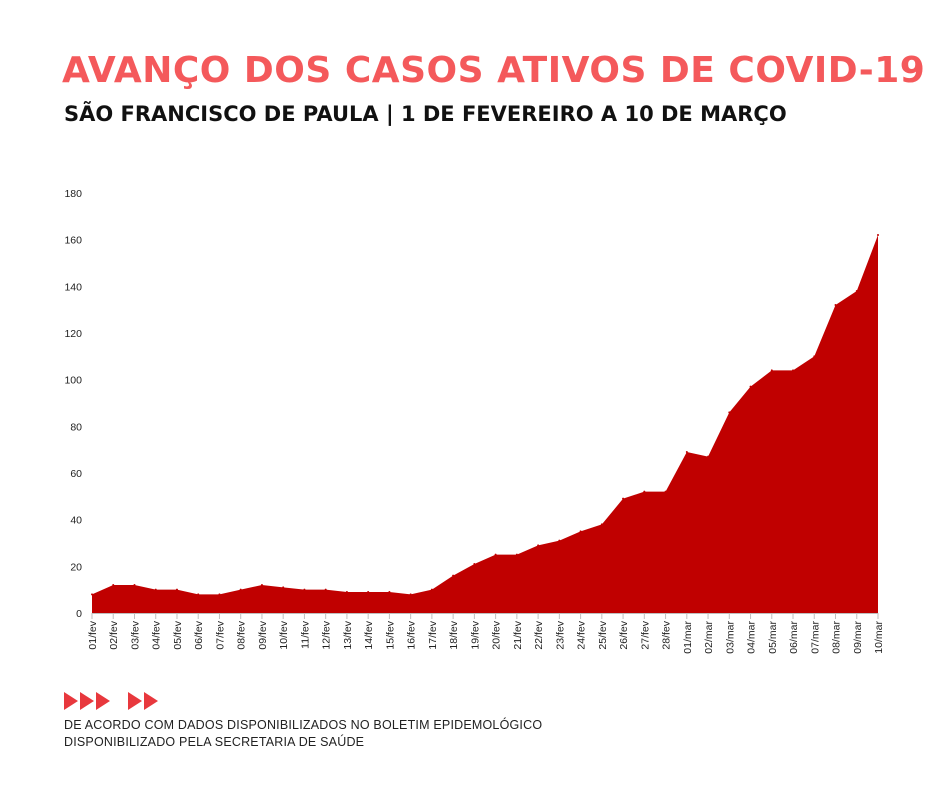 The height and width of the screenshot is (788, 940). Describe the element at coordinates (178, 634) in the screenshot. I see `x-tick-label: 05/fev` at that location.